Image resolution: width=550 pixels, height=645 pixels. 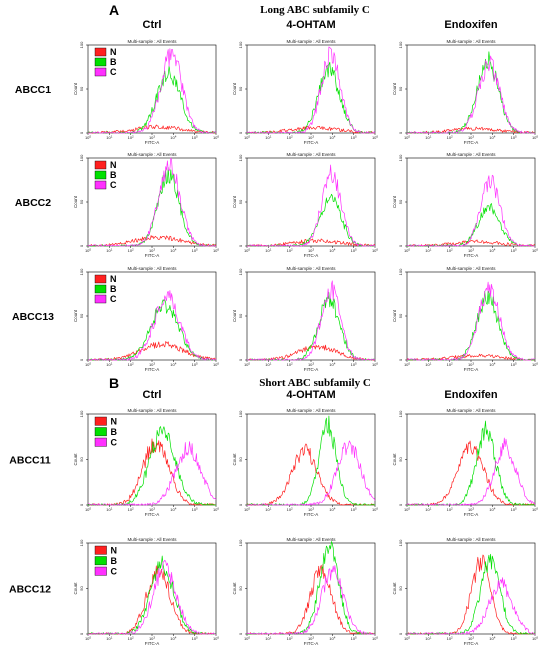 What do you see at coordinates (33, 203) in the screenshot?
I see `row-label: ABCC2` at bounding box center [33, 203].